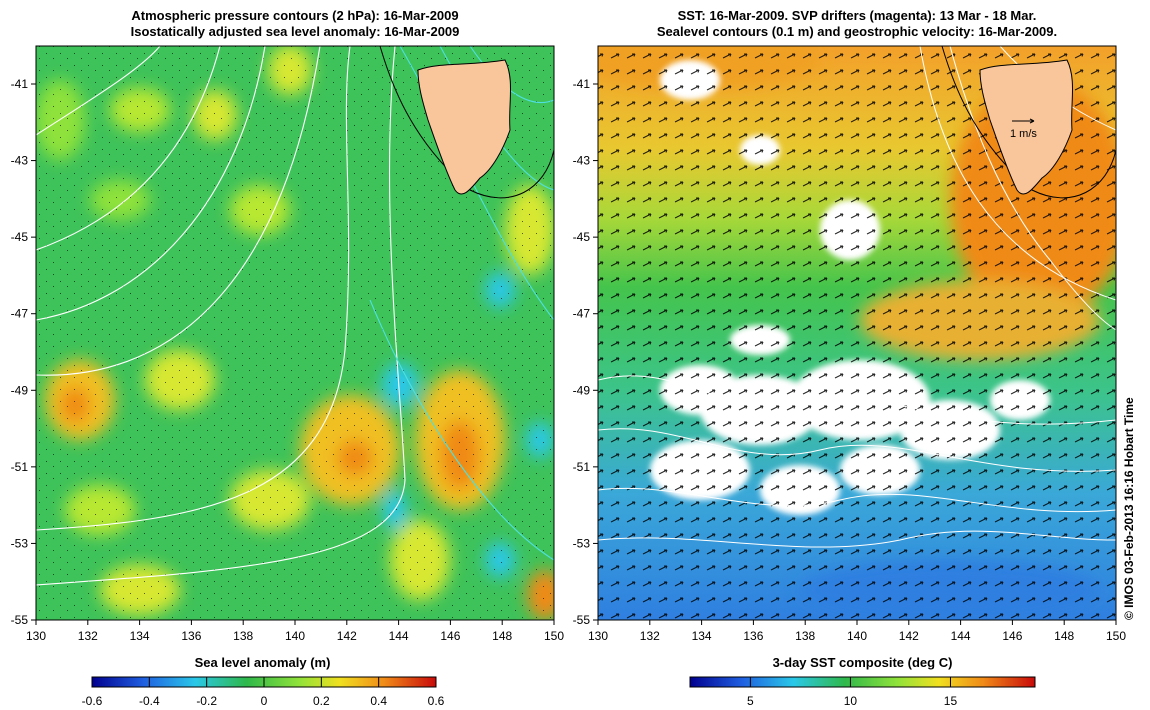 This screenshot has height=710, width=1150. Describe the element at coordinates (1129, 508) in the screenshot. I see `credit-text: © IMOS 03-Feb-2013 16:16 Hobart Time` at that location.